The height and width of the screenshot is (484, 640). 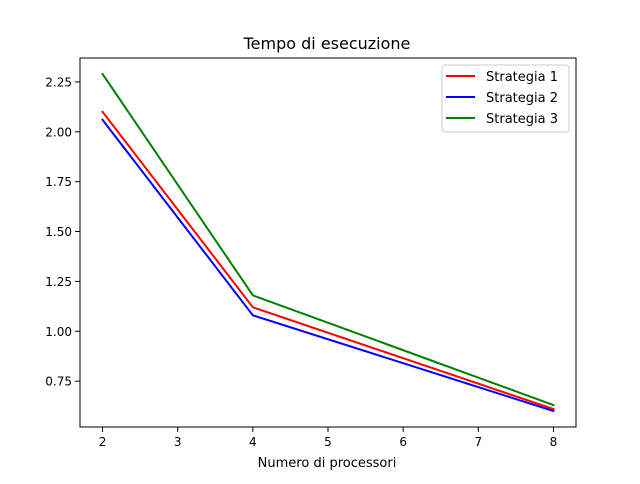 What do you see at coordinates (58, 282) in the screenshot?
I see `y-tick-label: 1.25` at bounding box center [58, 282].